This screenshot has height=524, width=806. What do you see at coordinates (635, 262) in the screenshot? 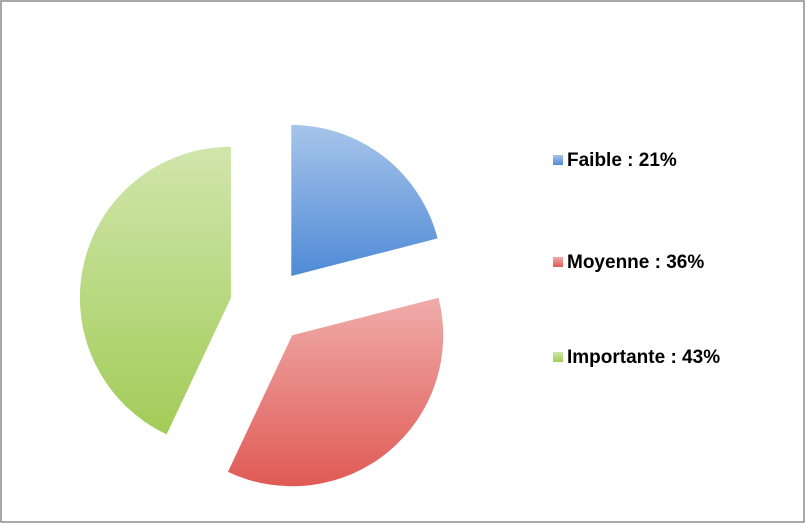
I see `legend-label: Moyenne : 36%` at bounding box center [635, 262].